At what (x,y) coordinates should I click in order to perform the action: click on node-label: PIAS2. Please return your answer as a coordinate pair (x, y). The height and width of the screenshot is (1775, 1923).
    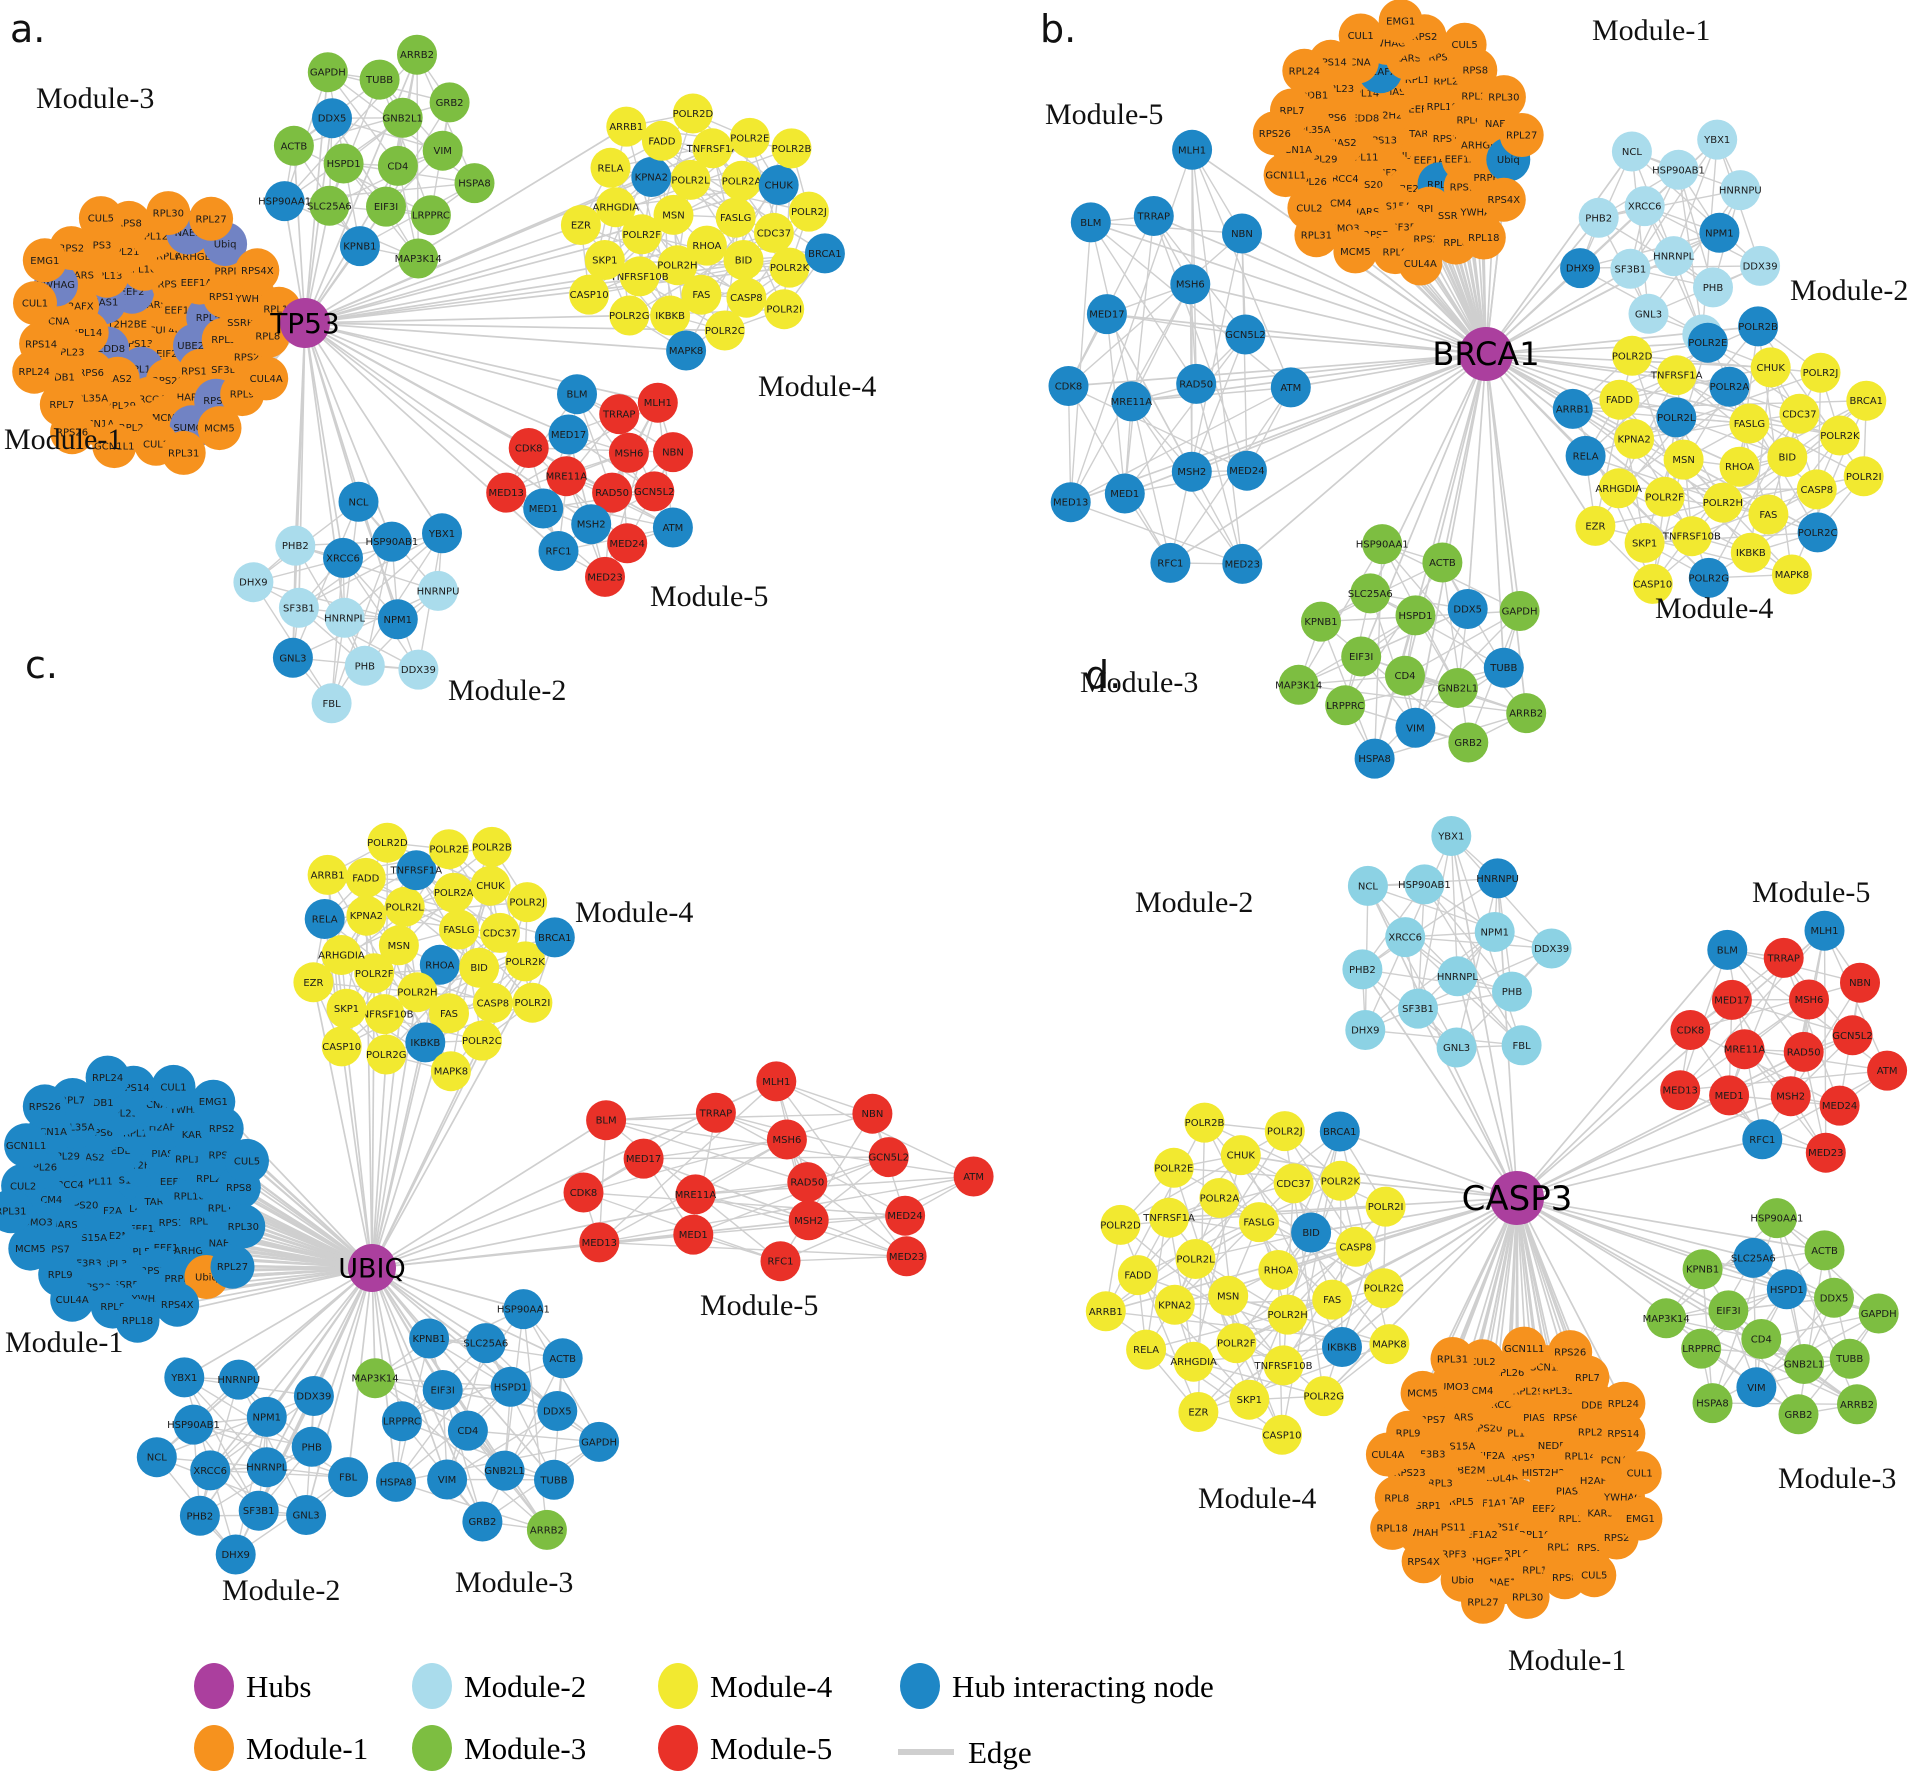
    Looking at the image, I should click on (90, 1158).